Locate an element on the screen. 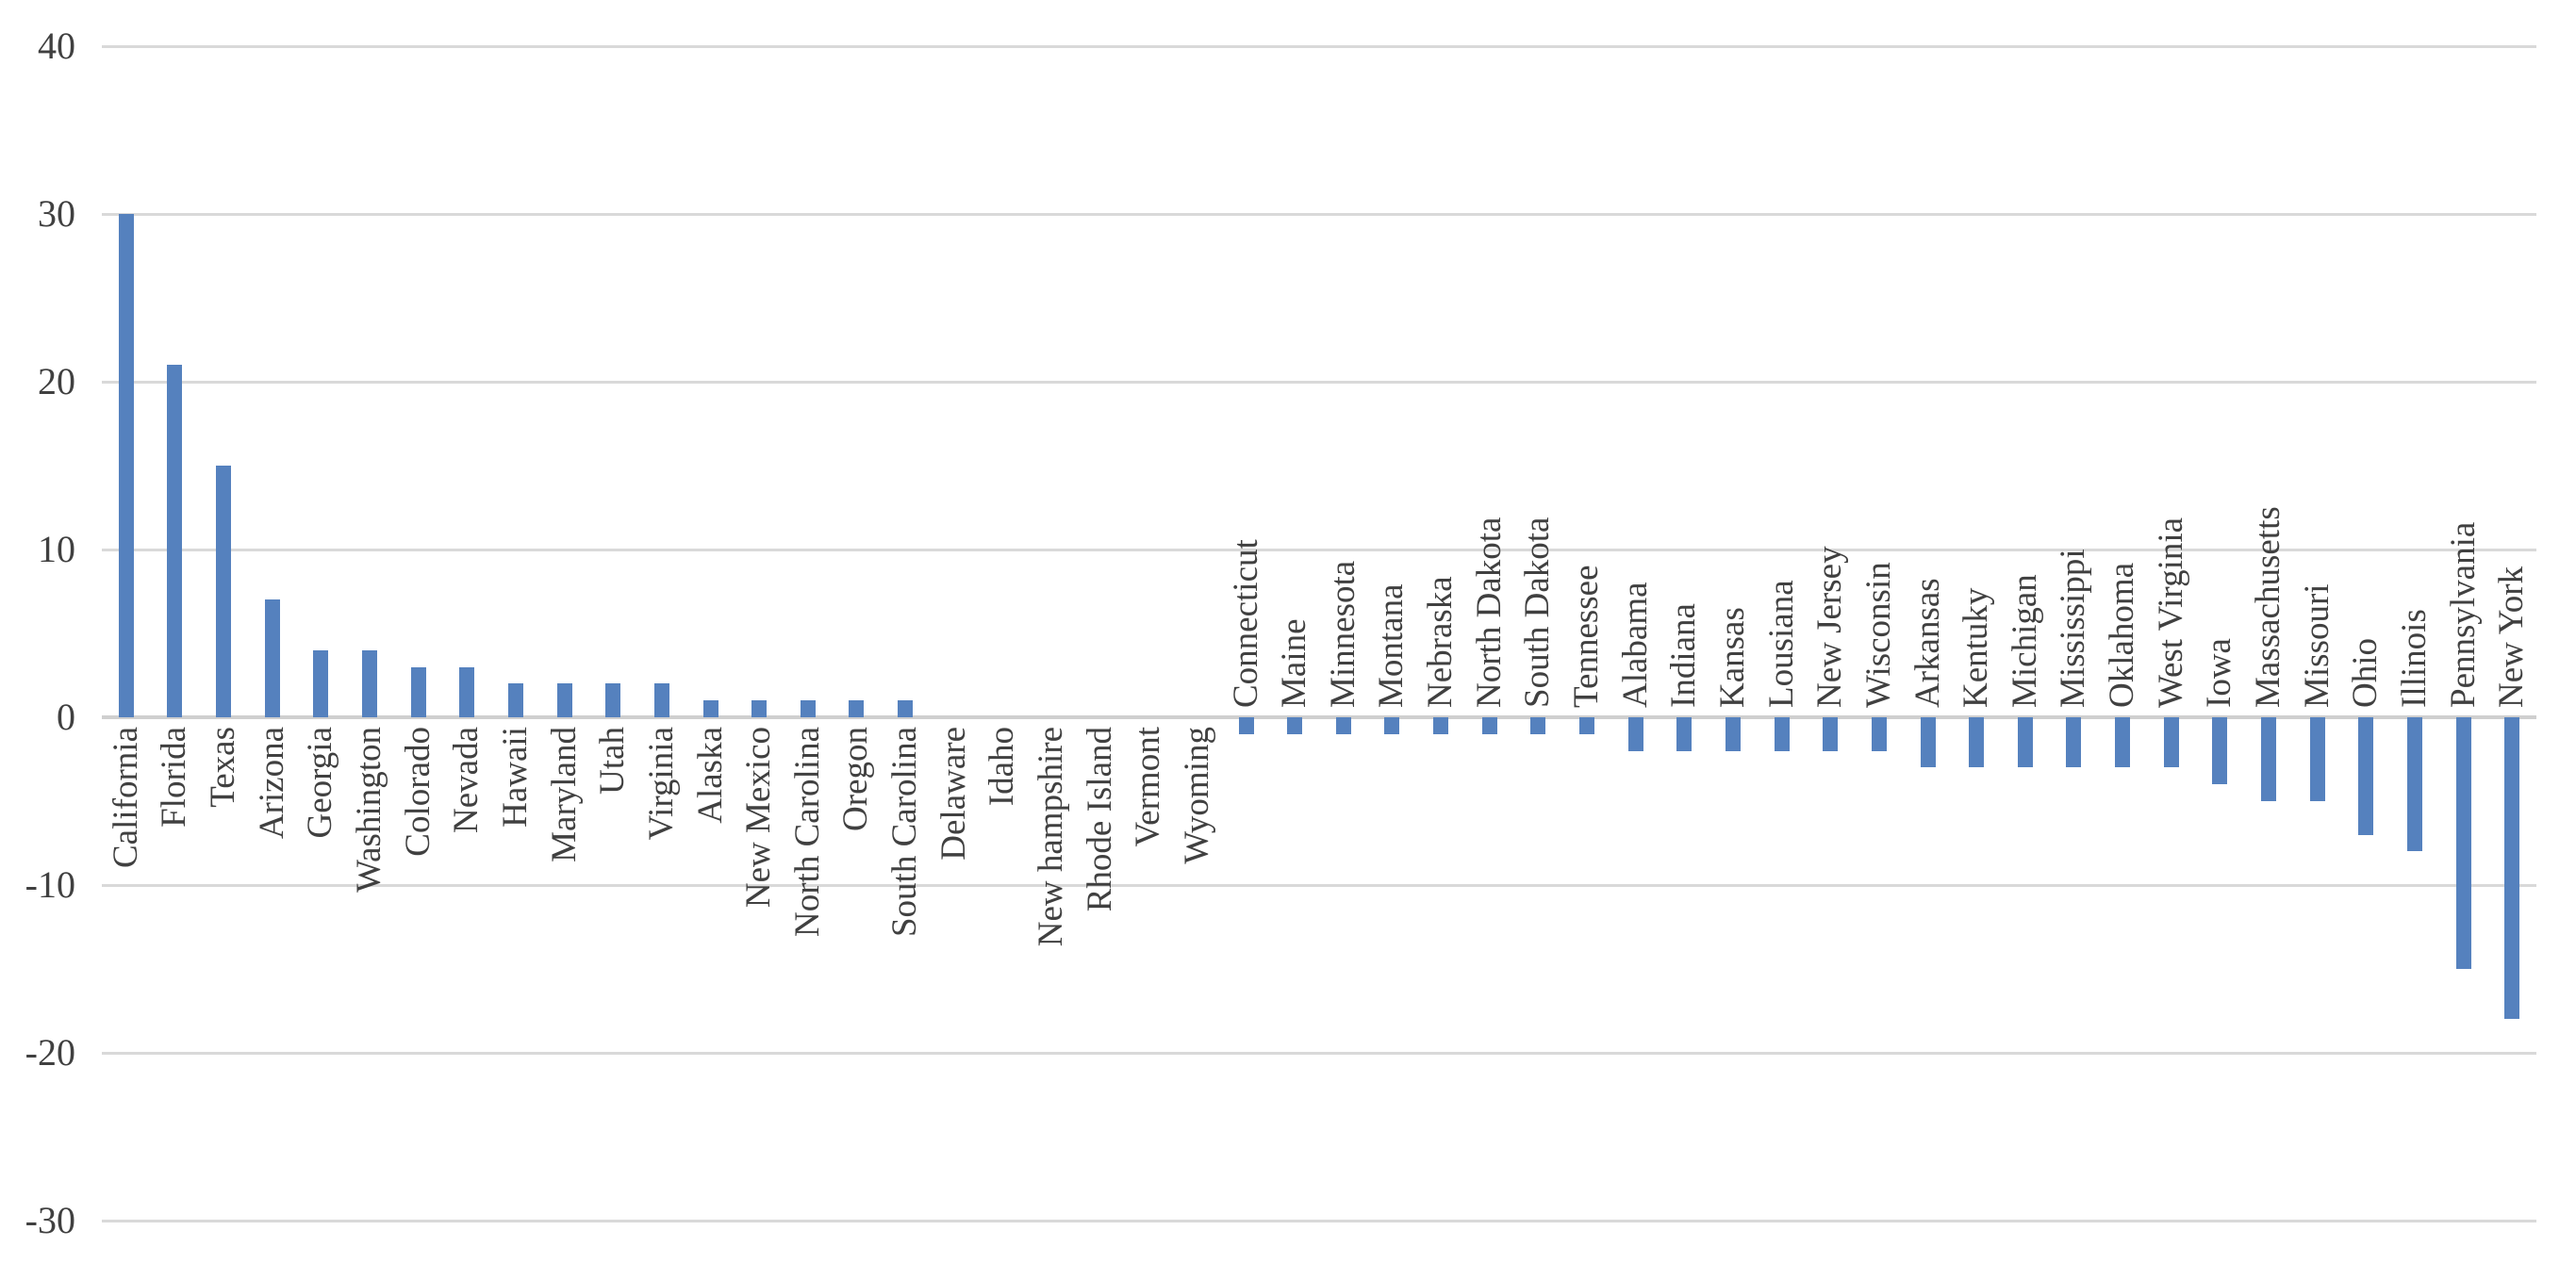  category-label: Alabama is located at coordinates (1635, 645).